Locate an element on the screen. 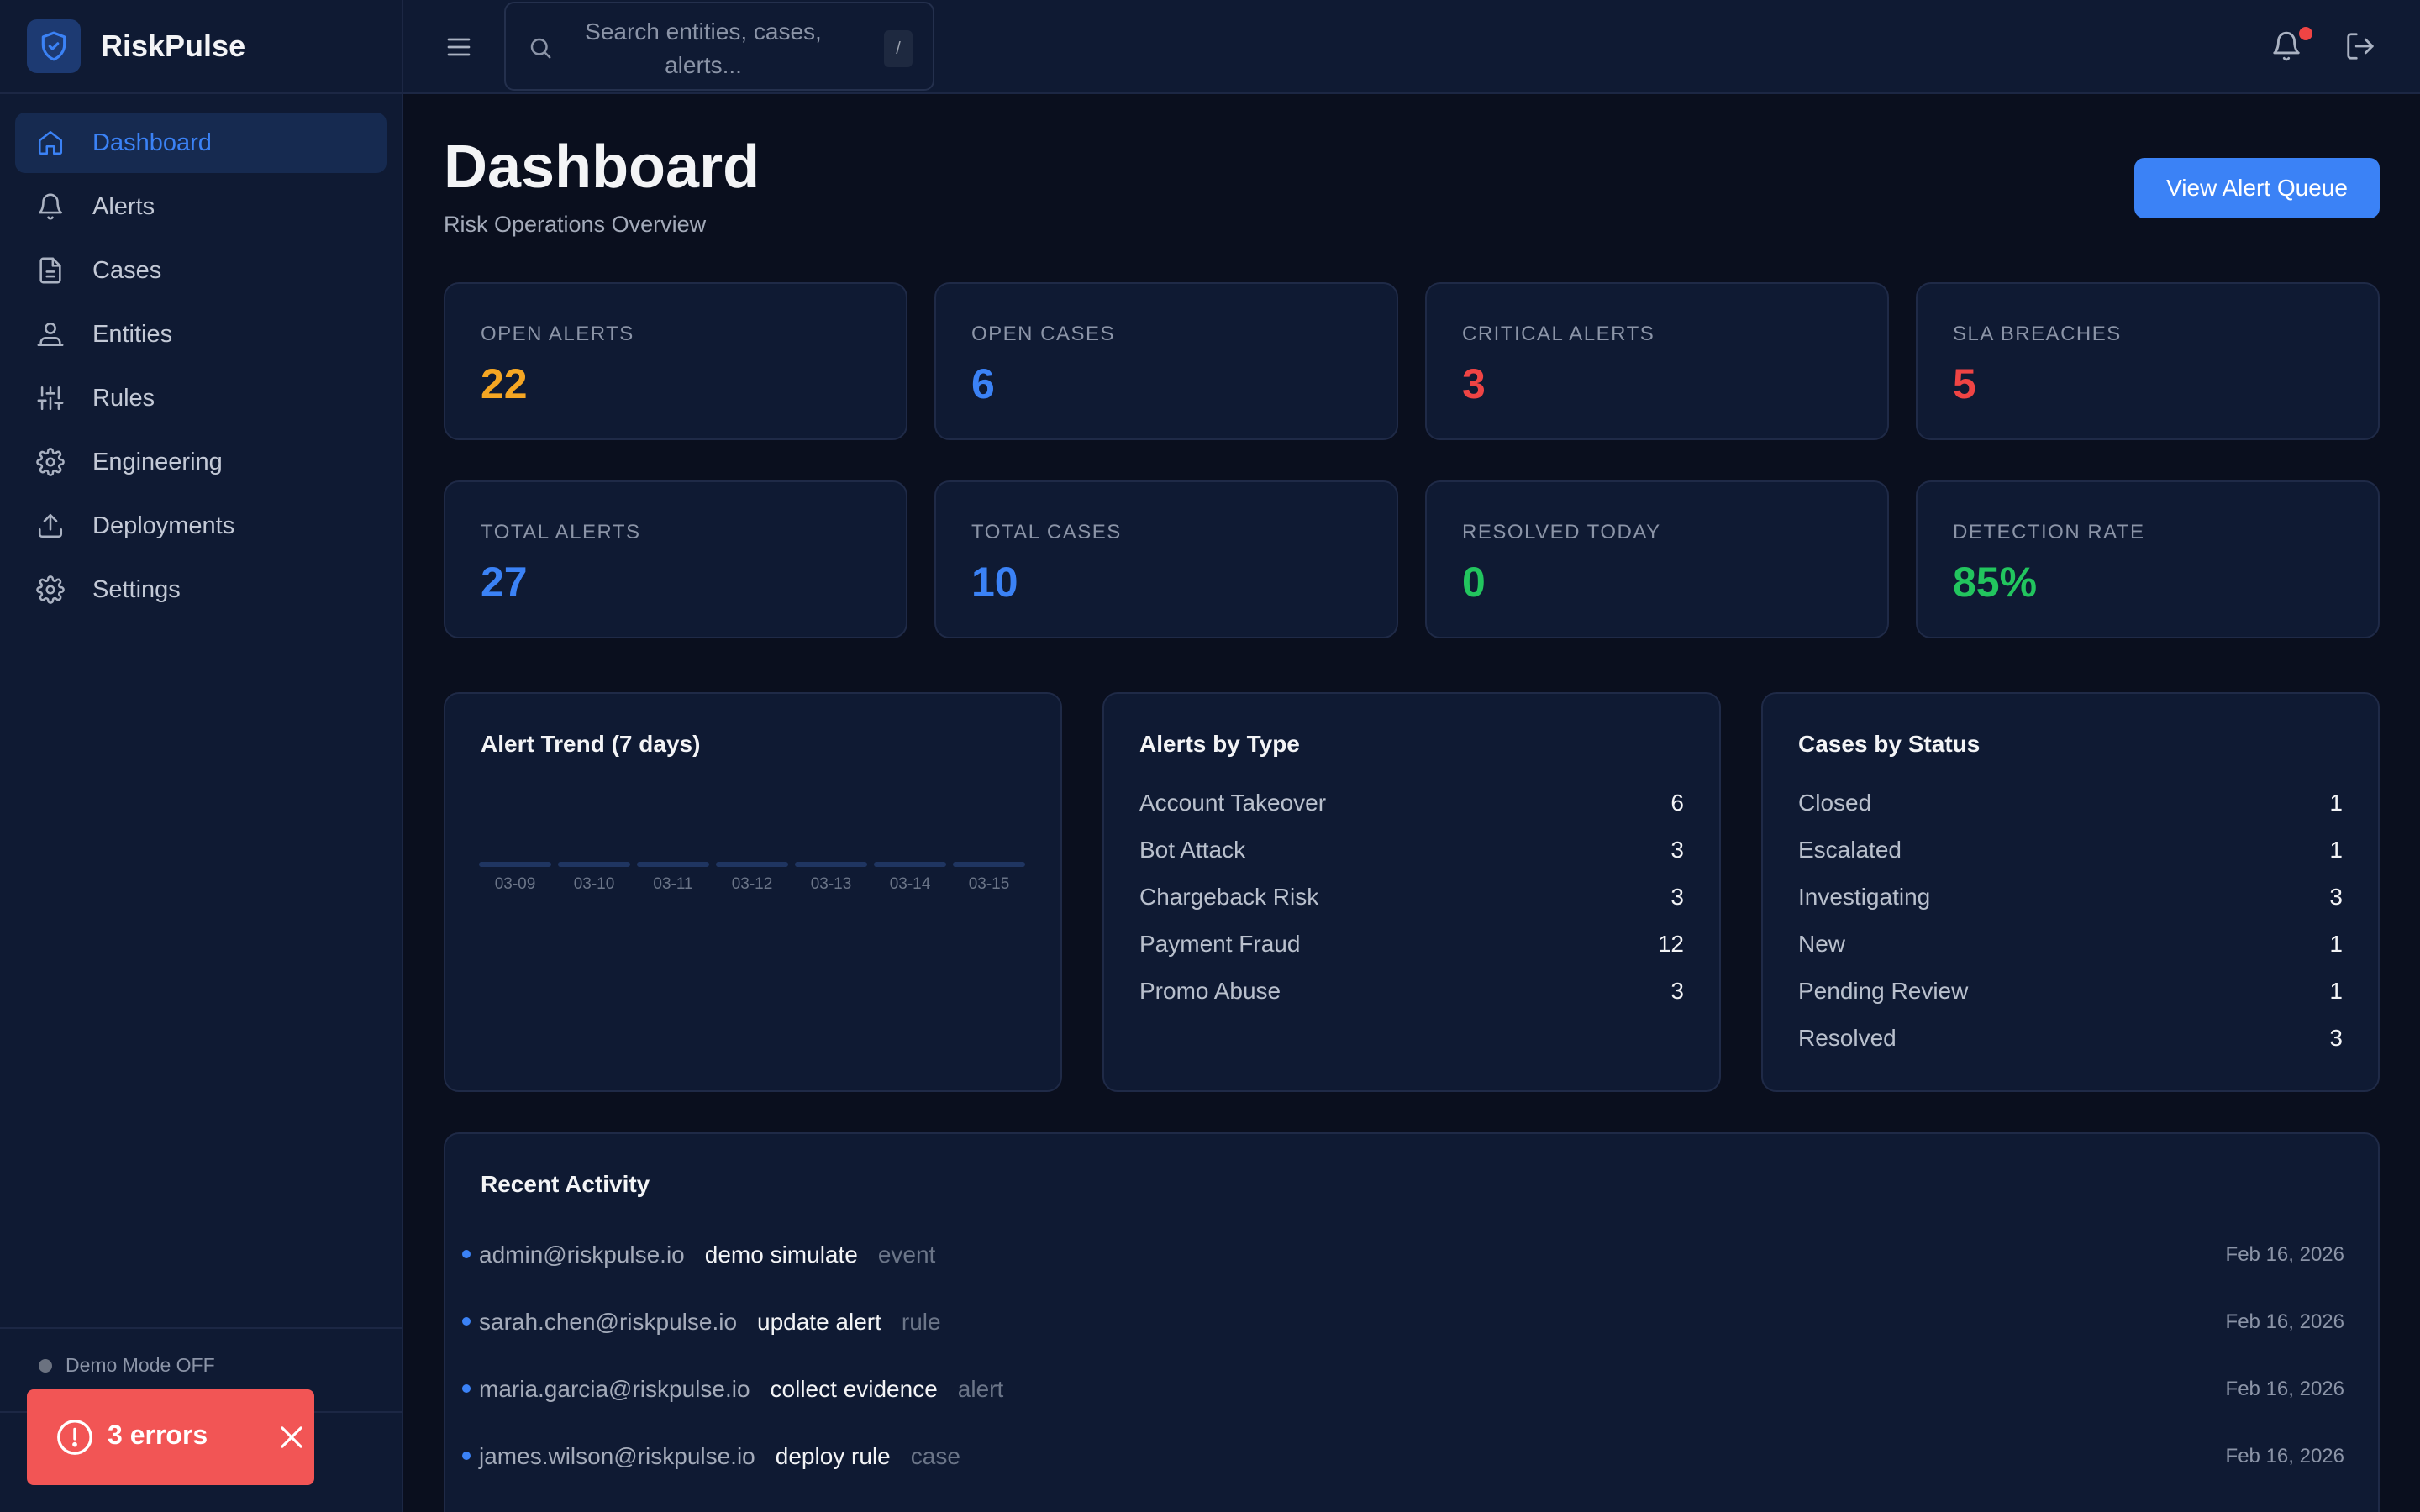 Image resolution: width=2420 pixels, height=1512 pixels. alert-circle-icon is located at coordinates (75, 1439).